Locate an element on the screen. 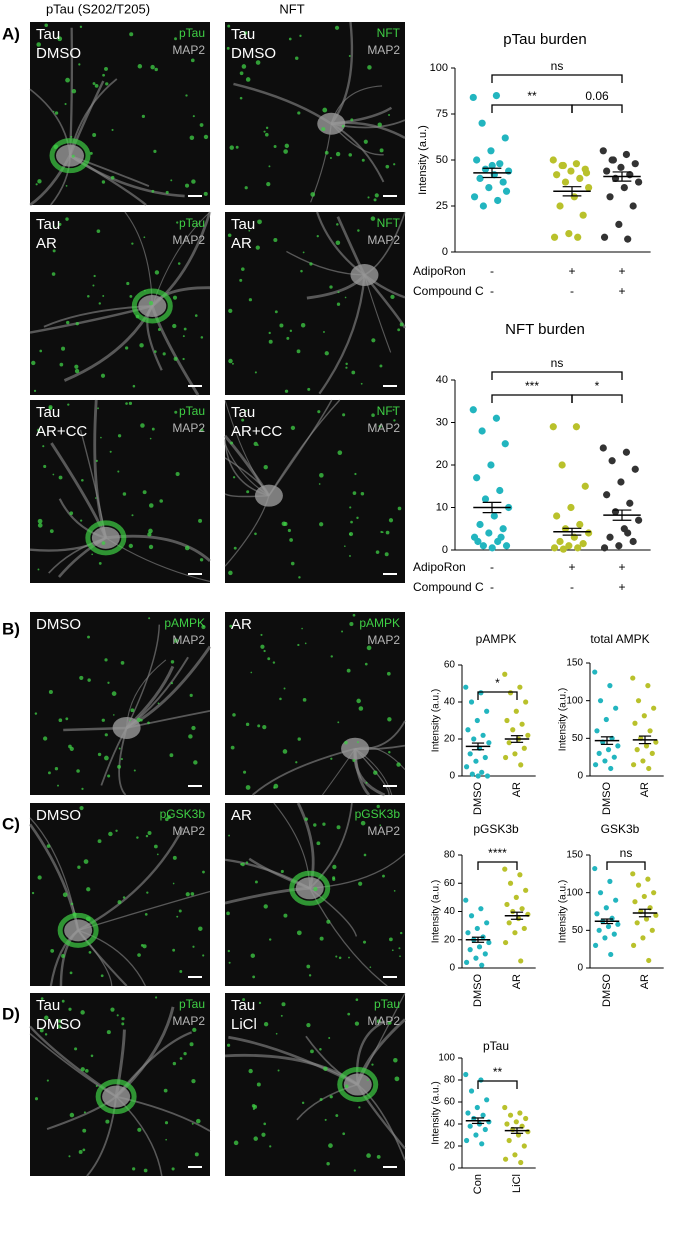 This screenshot has height=1253, width=685. panel-label: B) is located at coordinates (11, 628).